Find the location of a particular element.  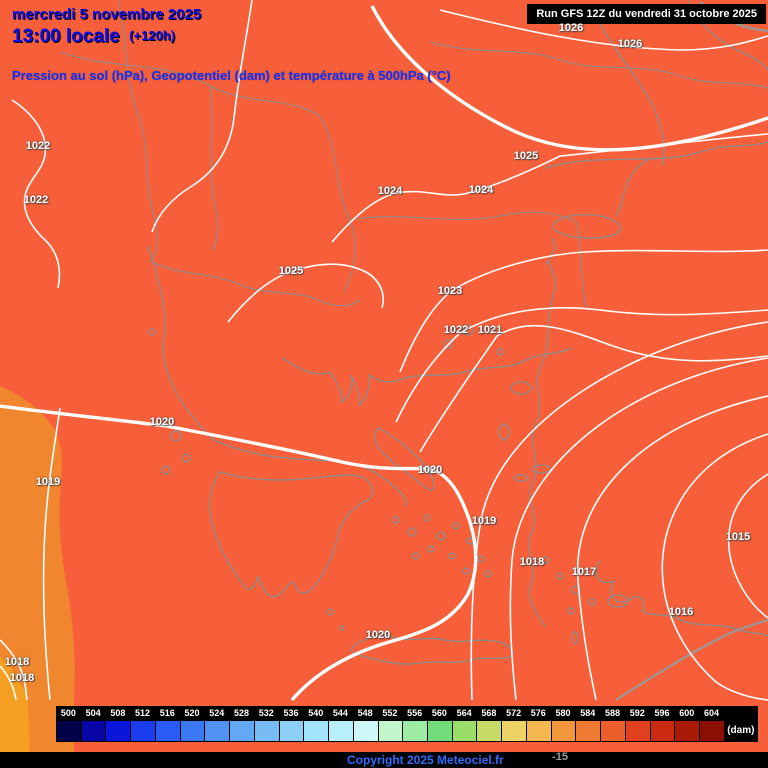

scale-value: 580 is located at coordinates (563, 713).